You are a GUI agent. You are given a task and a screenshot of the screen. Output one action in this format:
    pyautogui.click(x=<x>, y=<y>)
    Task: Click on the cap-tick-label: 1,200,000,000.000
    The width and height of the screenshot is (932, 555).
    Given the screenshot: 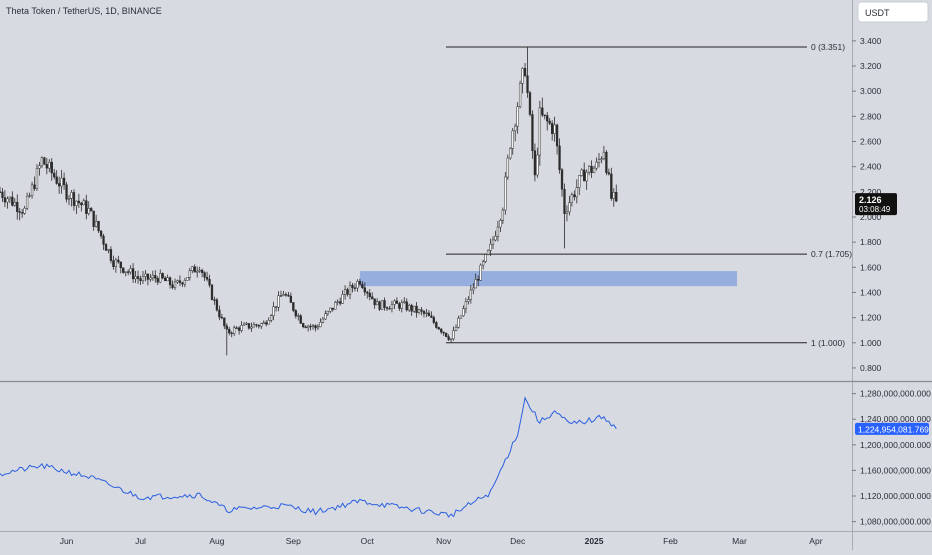 What is the action you would take?
    pyautogui.click(x=895, y=445)
    